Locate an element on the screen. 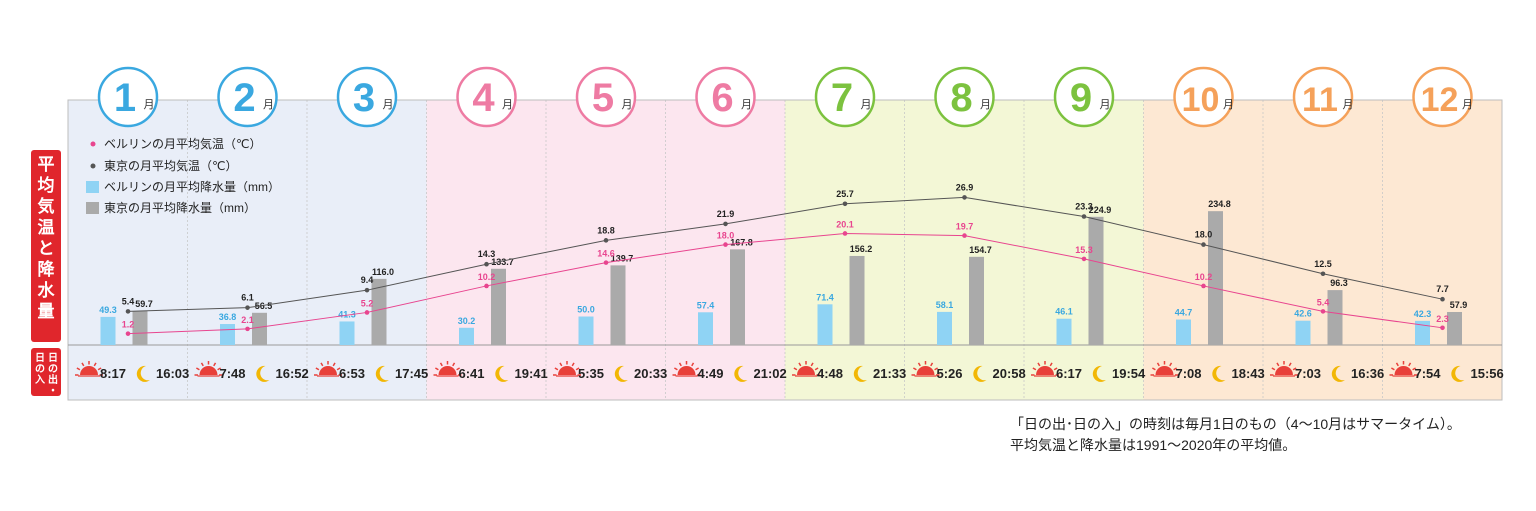 The image size is (1536, 511). berlin-precip-label: 71.4 is located at coordinates (825, 297).